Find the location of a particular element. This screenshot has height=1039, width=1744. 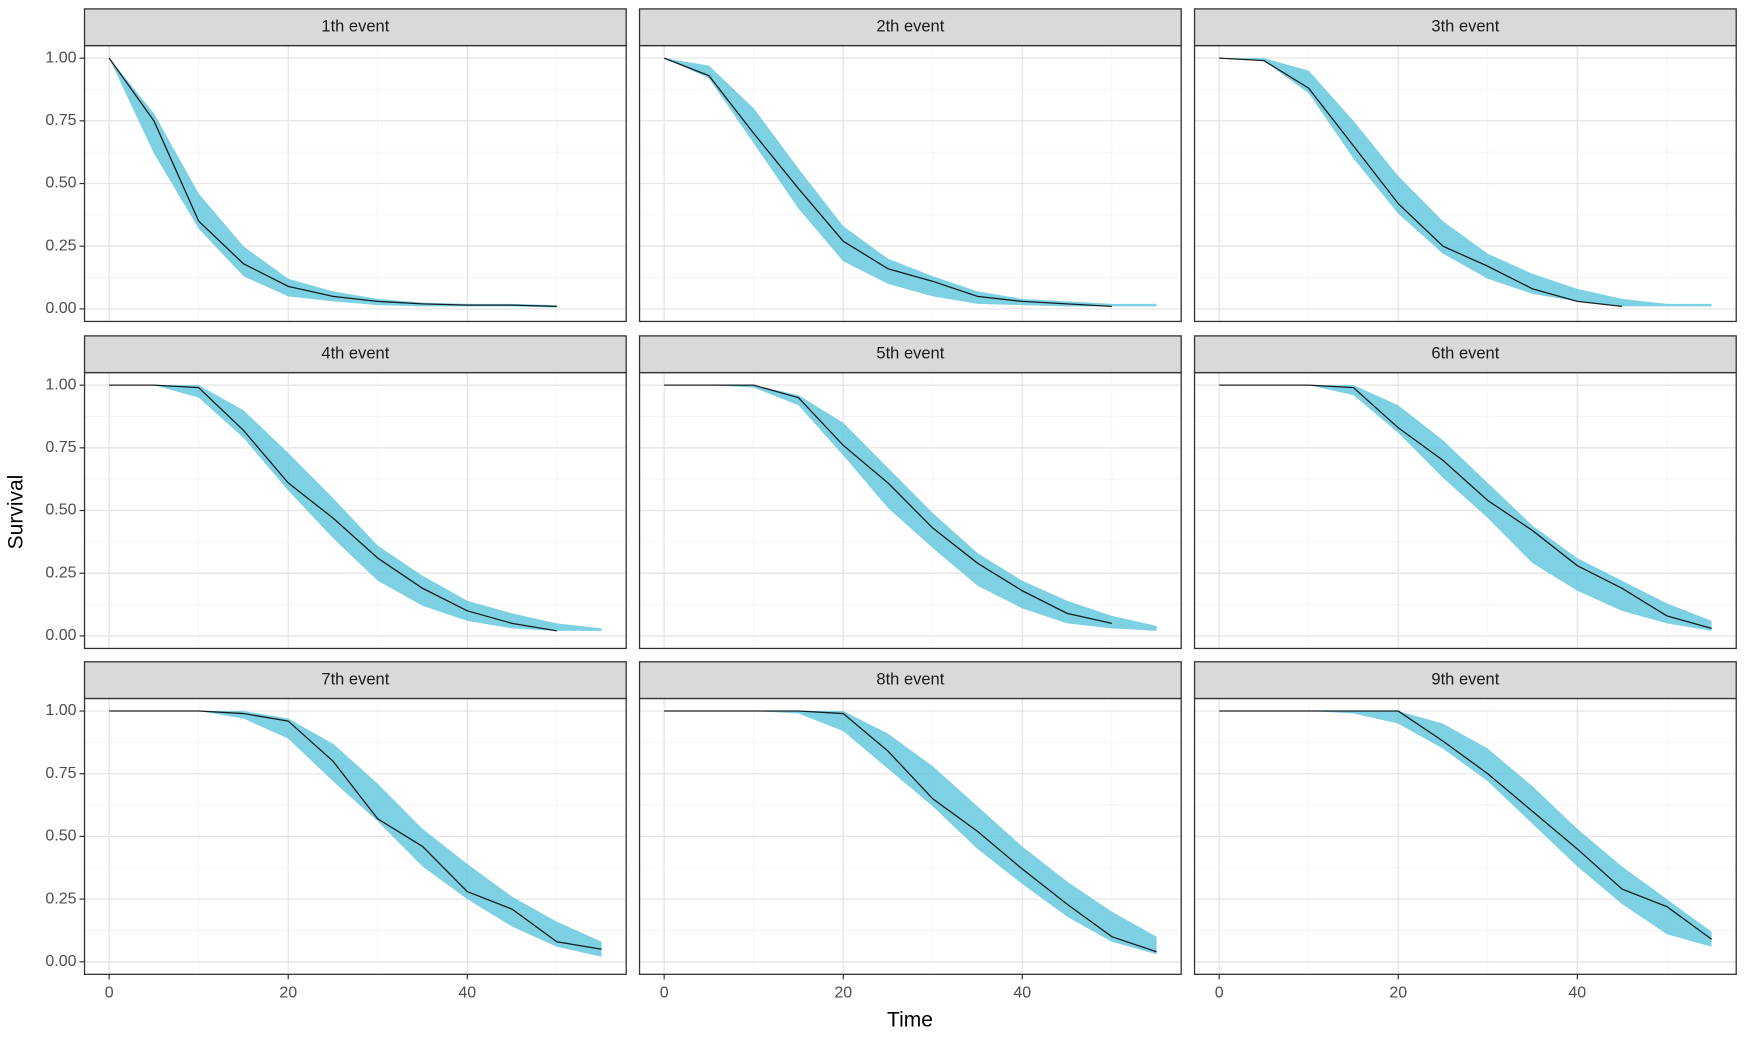

strip-label: 3th event is located at coordinates (1465, 27).